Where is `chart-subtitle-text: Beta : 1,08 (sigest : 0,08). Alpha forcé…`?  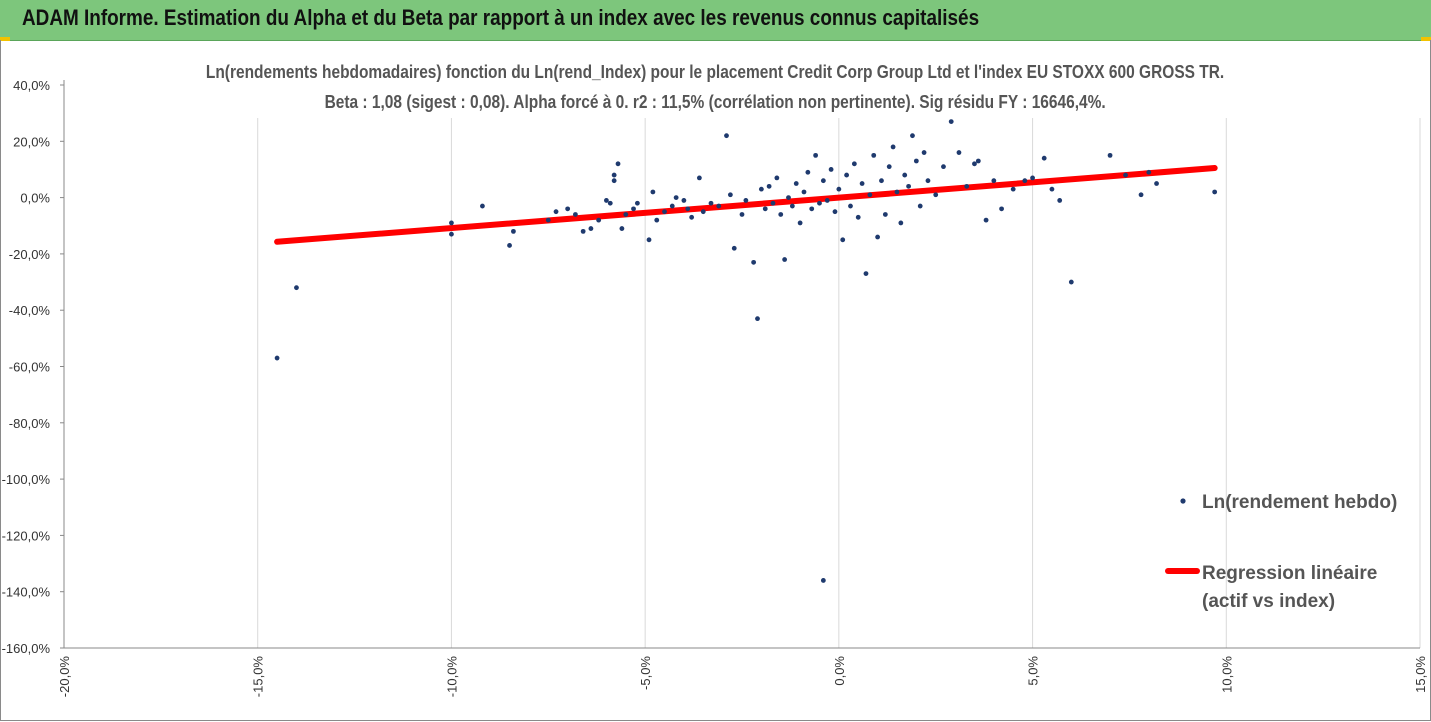
chart-subtitle-text: Beta : 1,08 (sigest : 0,08). Alpha forcé… is located at coordinates (715, 102).